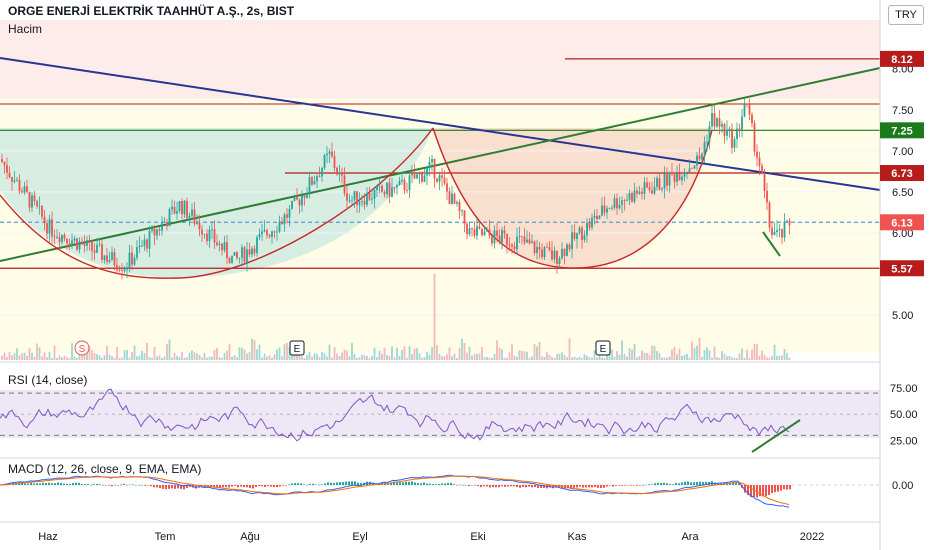 The image size is (932, 550). What do you see at coordinates (906, 15) in the screenshot?
I see `currency-badge: TRY` at bounding box center [906, 15].